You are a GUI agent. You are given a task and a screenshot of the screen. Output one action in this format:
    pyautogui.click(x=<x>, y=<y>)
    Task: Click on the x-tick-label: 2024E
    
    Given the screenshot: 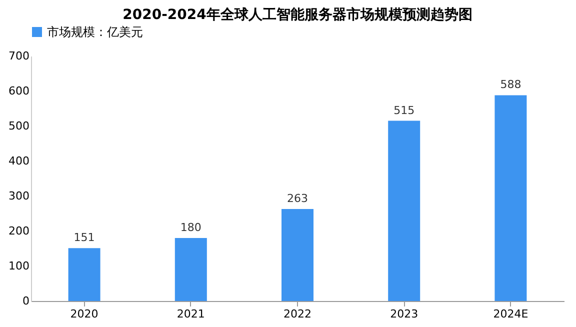 What is the action you would take?
    pyautogui.click(x=510, y=314)
    